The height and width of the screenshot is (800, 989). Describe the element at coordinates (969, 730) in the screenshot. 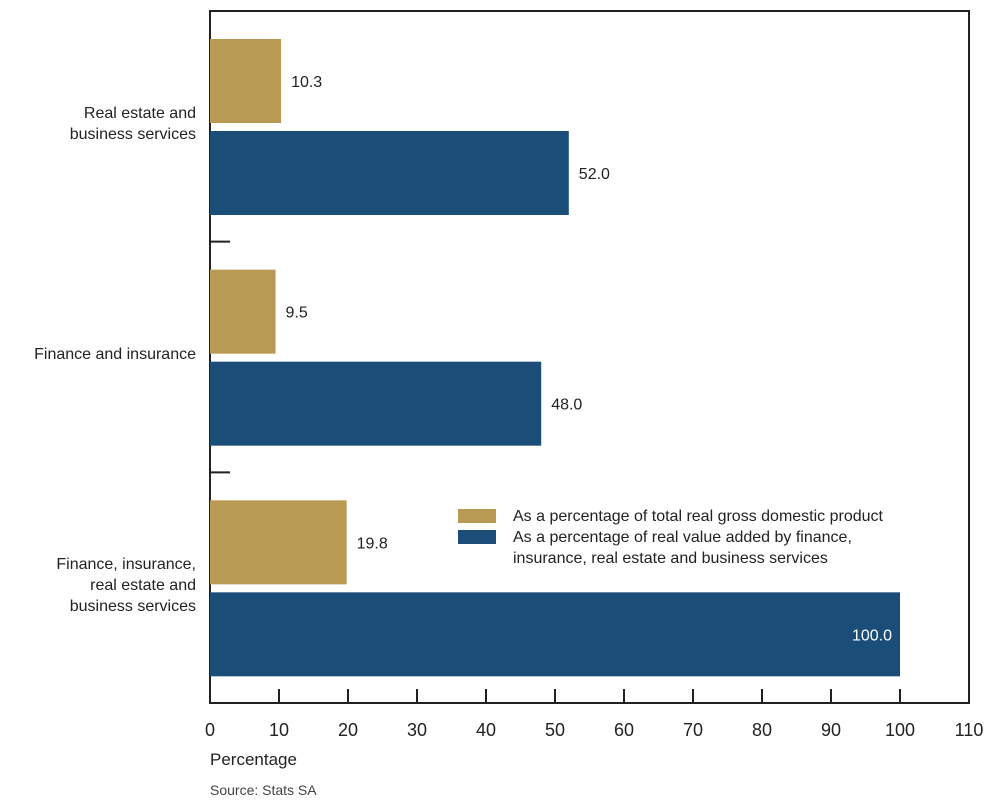

I see `x-tick-label: 110` at that location.